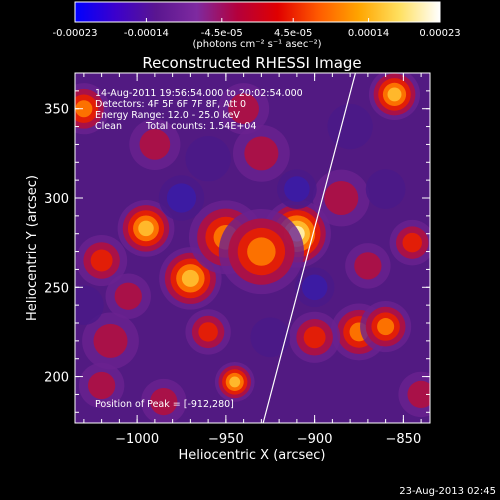 The image size is (500, 500). I want to click on info-clean: Clean, so click(108, 126).